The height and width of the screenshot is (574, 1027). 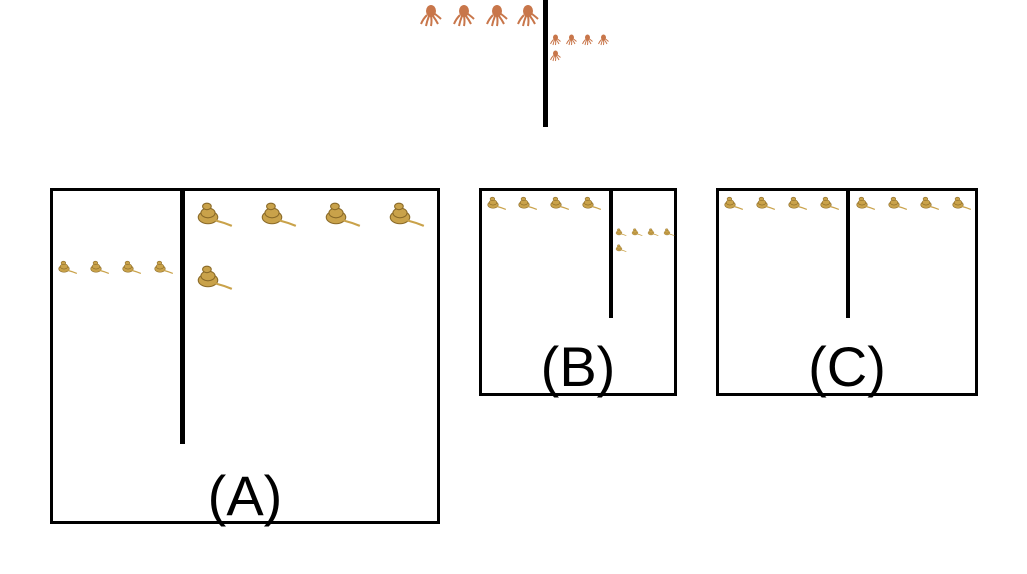 I want to click on option-c-divider-line, so click(x=848, y=254).